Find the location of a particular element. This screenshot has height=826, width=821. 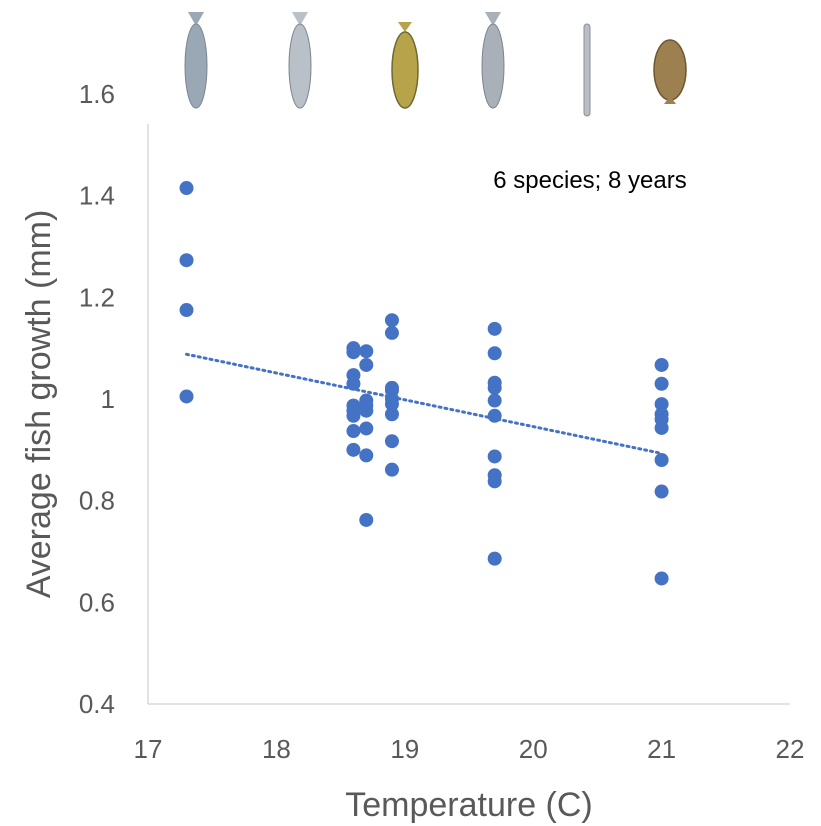

x-tick-labels: 17 18 19 20 21 22 is located at coordinates (469, 749).